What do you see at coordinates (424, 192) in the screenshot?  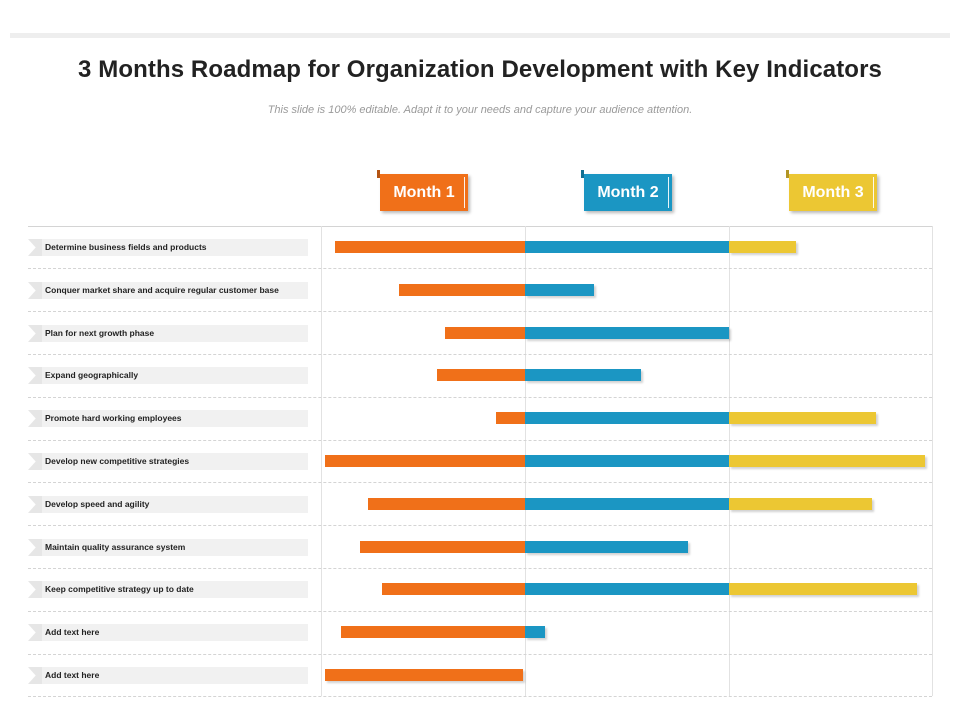 I see `month-1-header: Month 1` at bounding box center [424, 192].